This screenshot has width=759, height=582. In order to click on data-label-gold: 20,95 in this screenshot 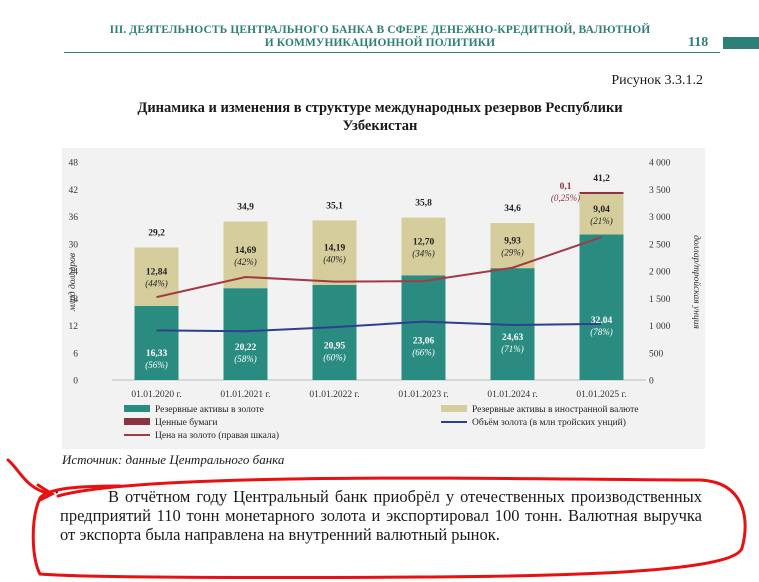, I will do `click(335, 346)`.